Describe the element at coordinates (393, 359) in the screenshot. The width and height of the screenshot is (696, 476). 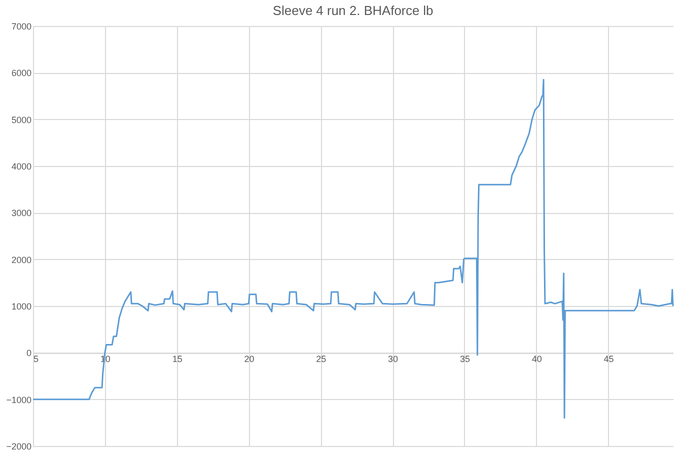
I see `x-tick-label: 30` at that location.